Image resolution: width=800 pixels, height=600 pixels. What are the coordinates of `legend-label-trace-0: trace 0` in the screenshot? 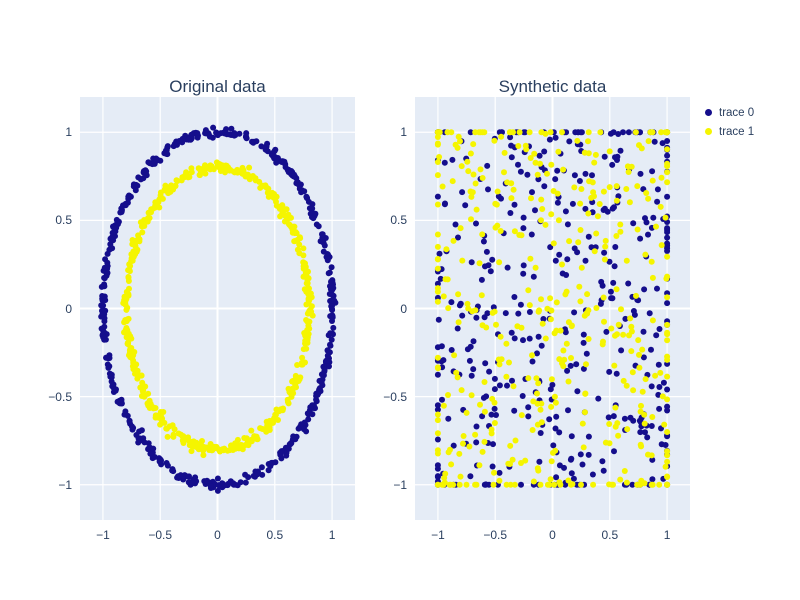 It's located at (737, 112).